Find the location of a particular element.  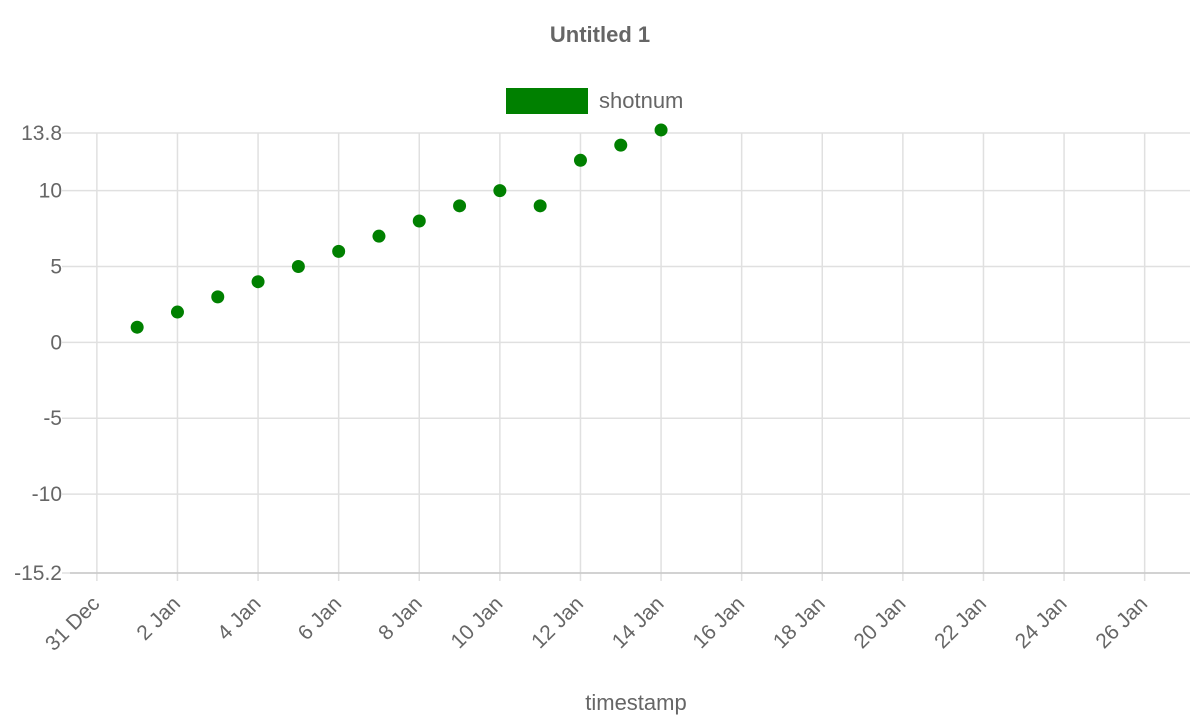

x-tick-label: 31 Dec is located at coordinates (72, 623).